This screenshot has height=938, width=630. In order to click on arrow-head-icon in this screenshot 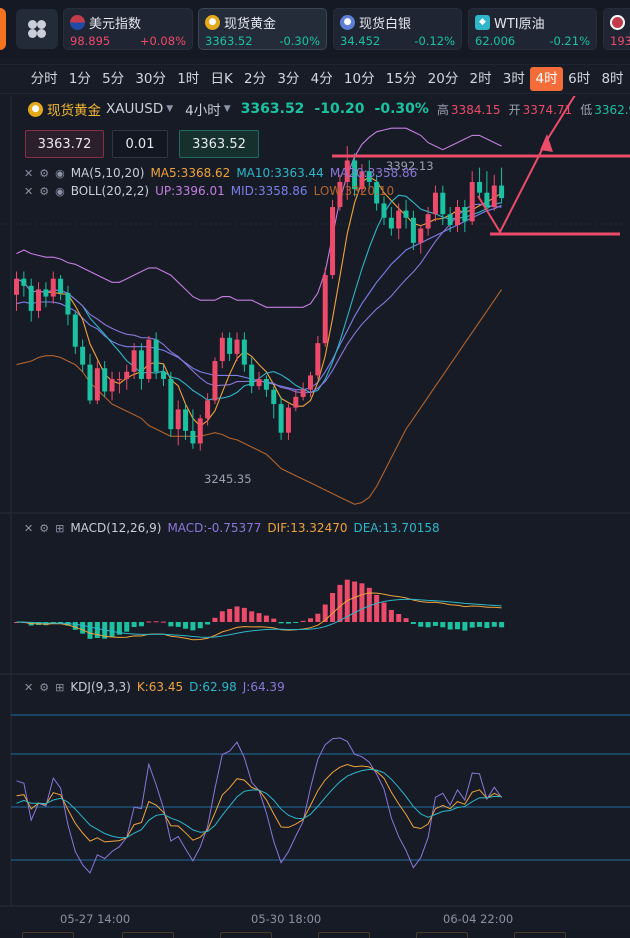, I will do `click(546, 143)`.